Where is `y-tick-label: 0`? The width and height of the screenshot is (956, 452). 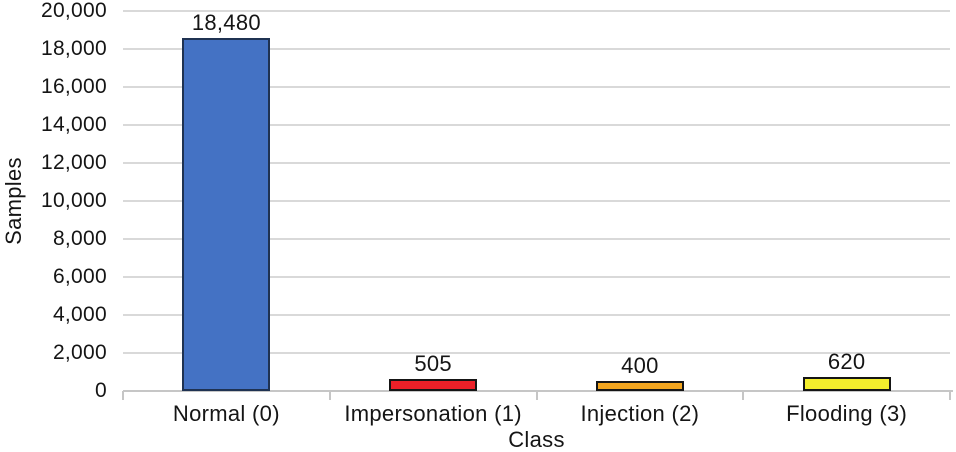 y-tick-label: 0 is located at coordinates (101, 390).